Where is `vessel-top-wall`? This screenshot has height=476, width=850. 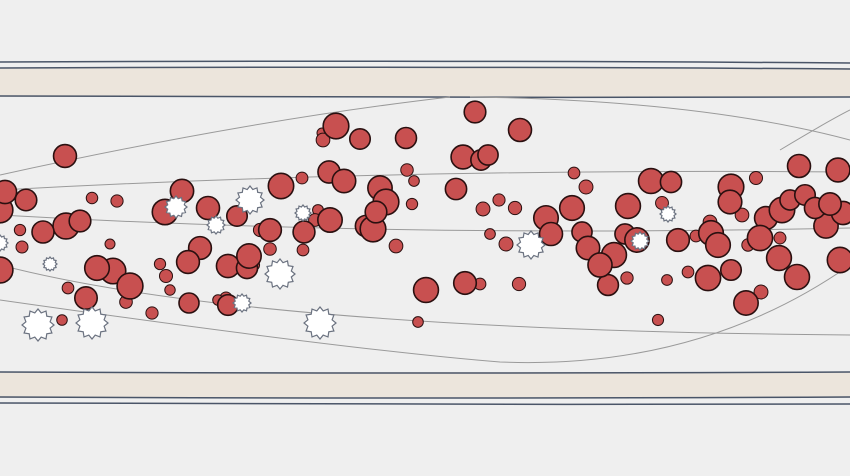 vessel-top-wall is located at coordinates (425, 79).